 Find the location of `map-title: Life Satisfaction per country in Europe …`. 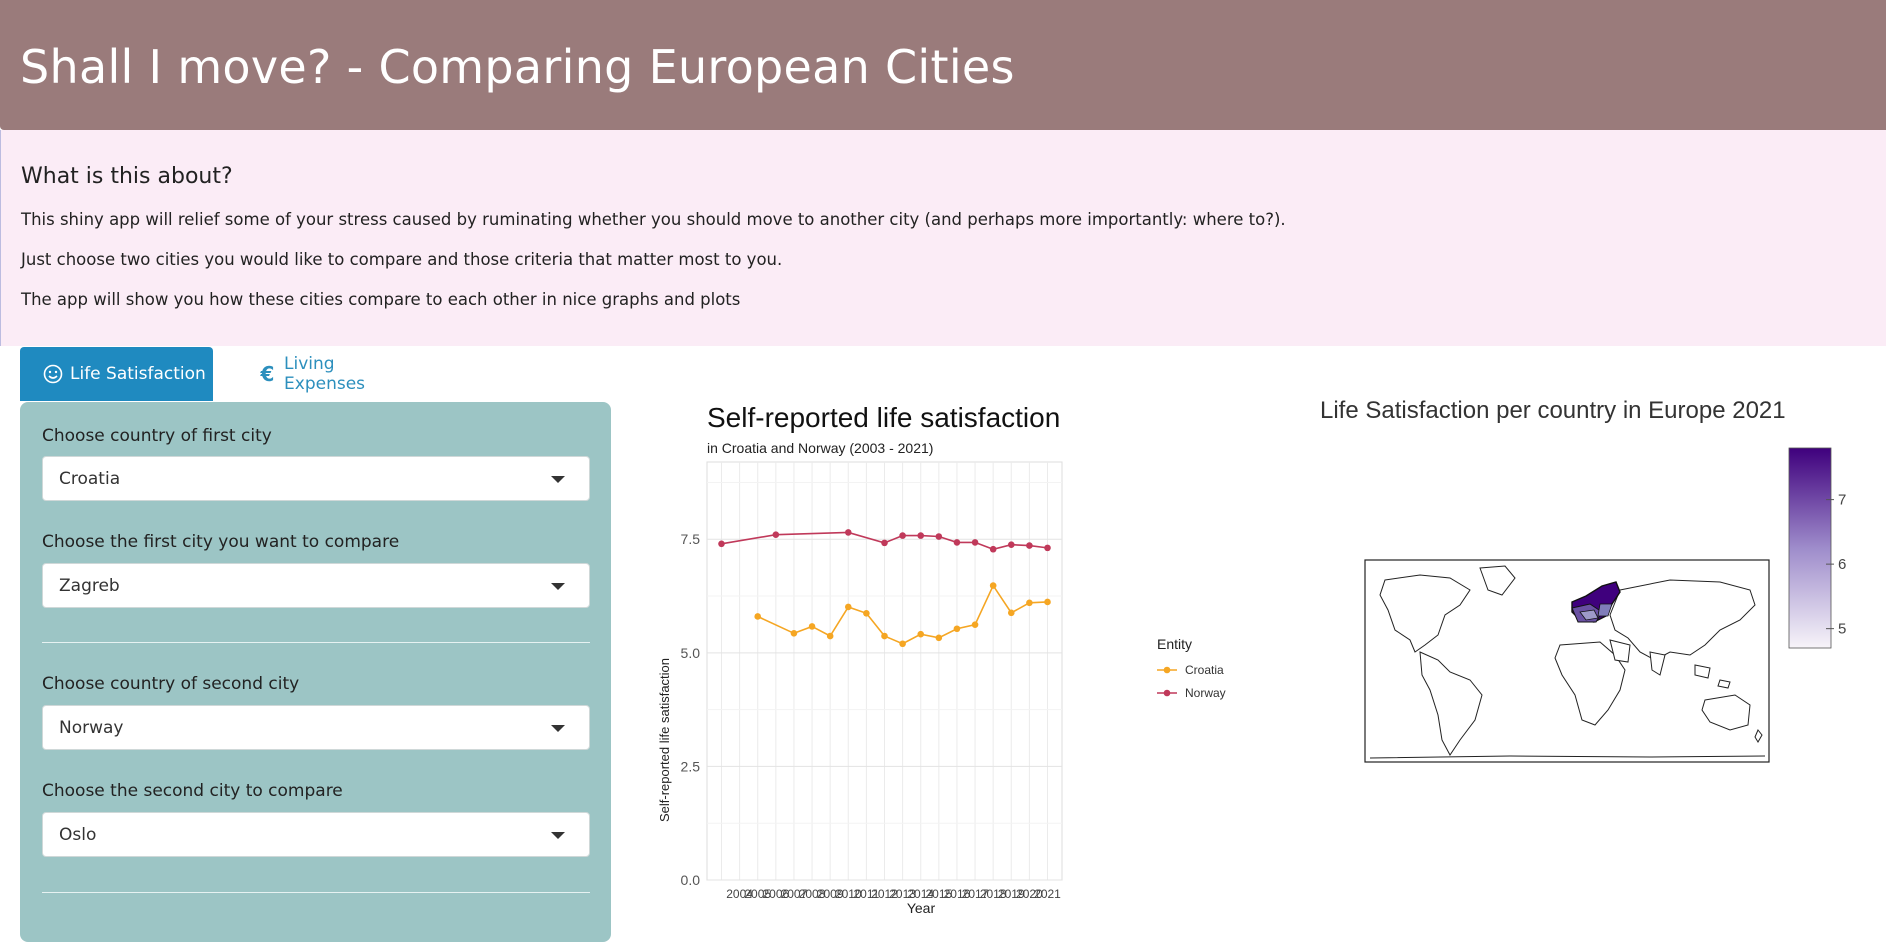

map-title: Life Satisfaction per country in Europe … is located at coordinates (1553, 410).